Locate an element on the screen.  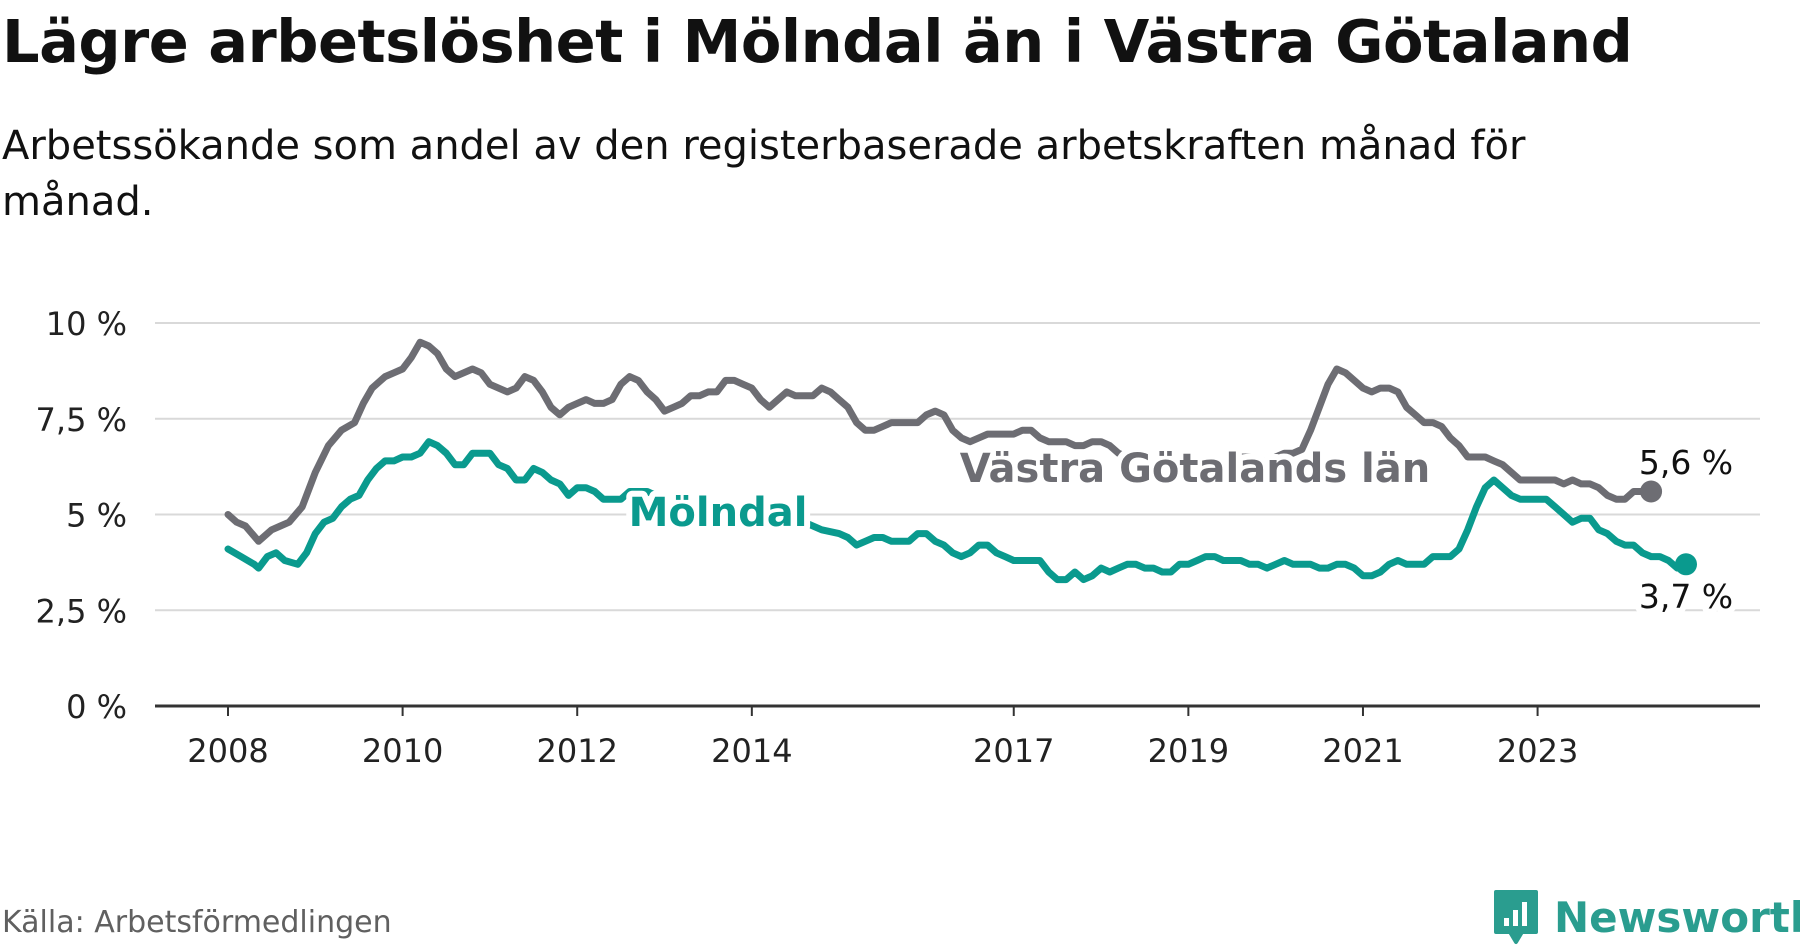
x-tick-label: 2008 is located at coordinates (227, 751).